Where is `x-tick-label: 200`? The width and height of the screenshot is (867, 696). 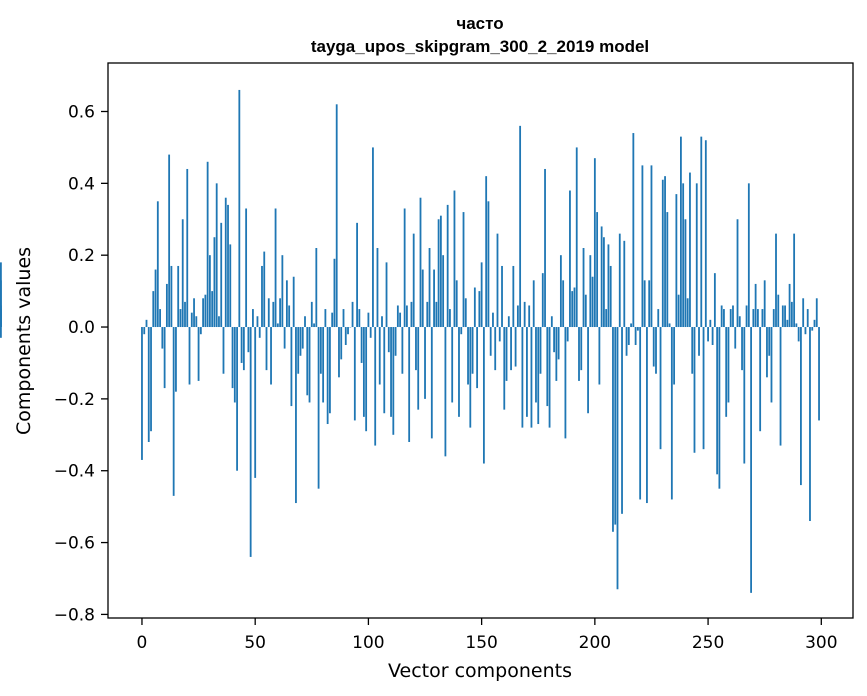 x-tick-label: 200 is located at coordinates (595, 643).